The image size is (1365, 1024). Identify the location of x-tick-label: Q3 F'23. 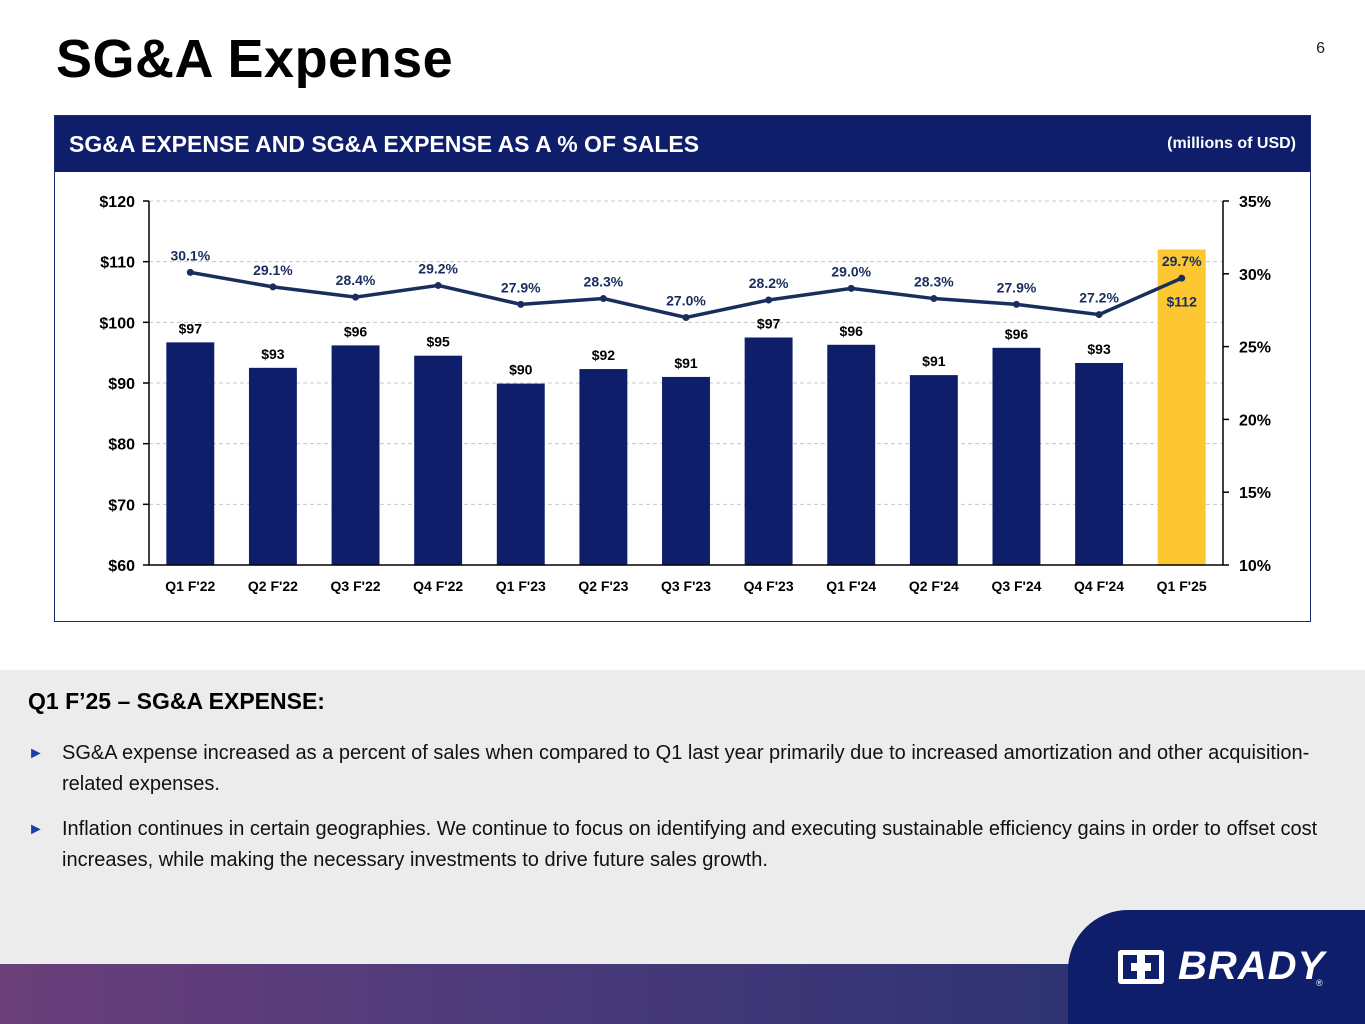
(686, 586).